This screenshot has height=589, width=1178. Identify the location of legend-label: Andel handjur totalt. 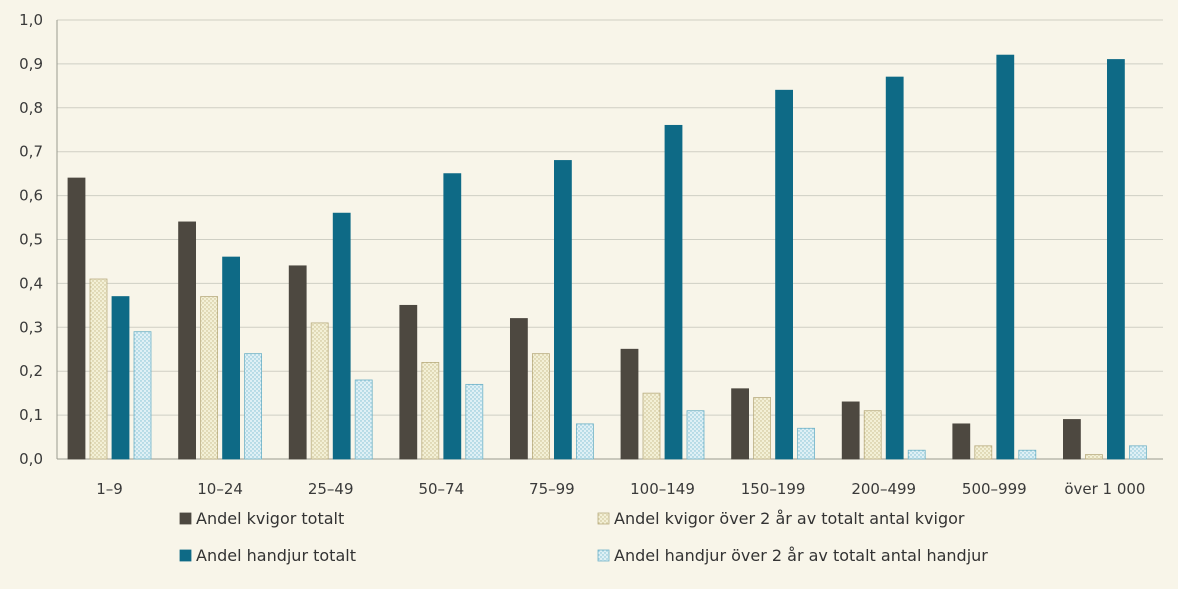
(276, 555).